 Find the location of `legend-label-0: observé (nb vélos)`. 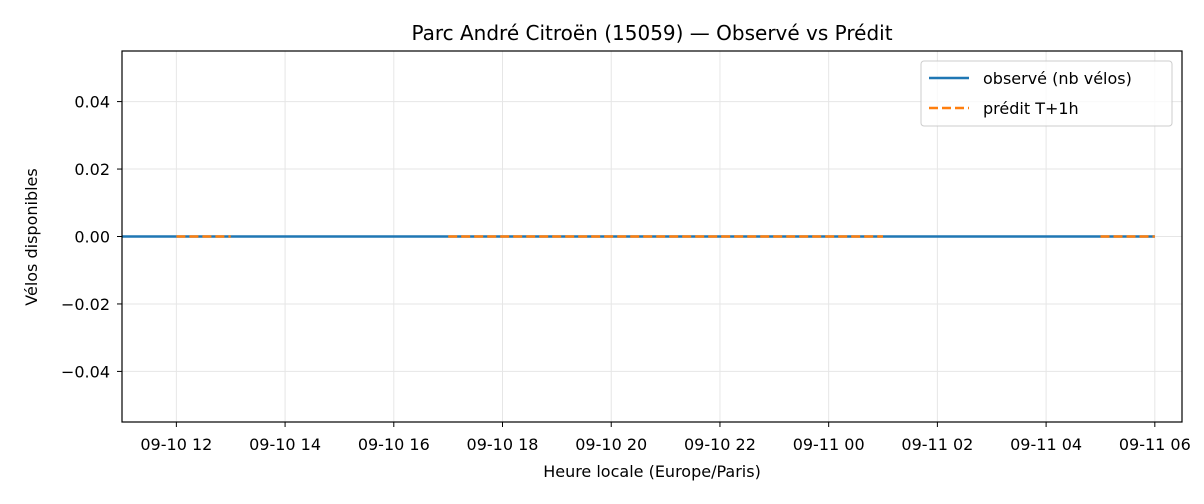

legend-label-0: observé (nb vélos) is located at coordinates (1057, 78).